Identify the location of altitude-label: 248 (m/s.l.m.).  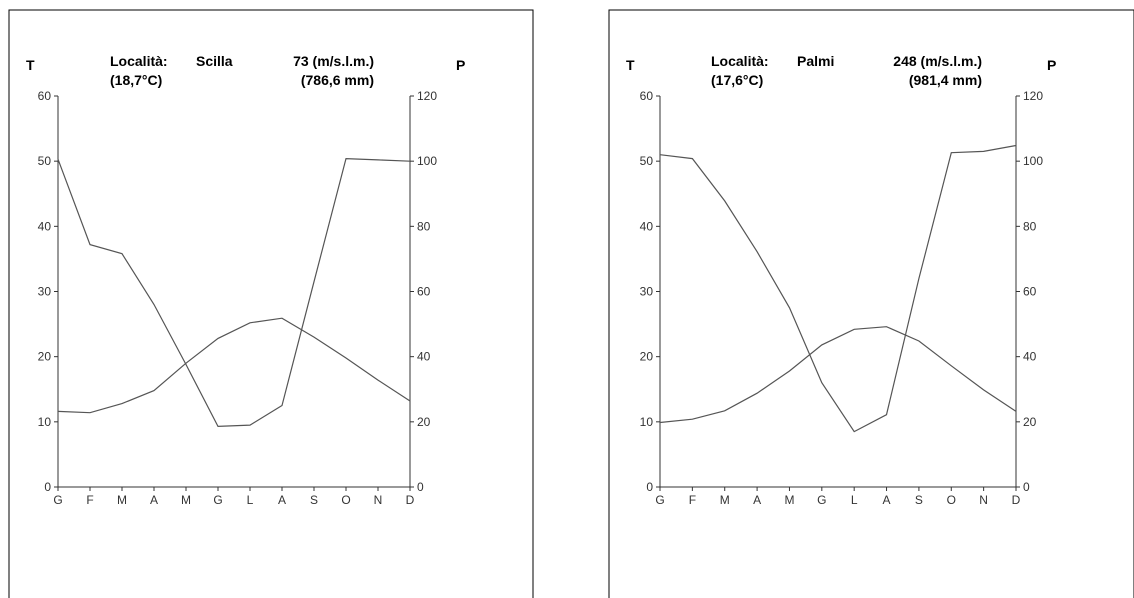
(937, 61).